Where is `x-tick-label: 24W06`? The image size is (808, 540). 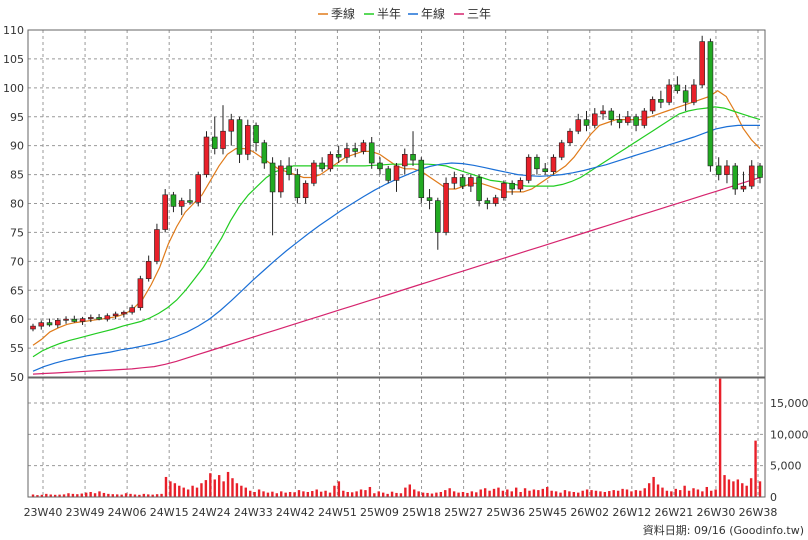
x-tick-label: 24W06 is located at coordinates (127, 512).